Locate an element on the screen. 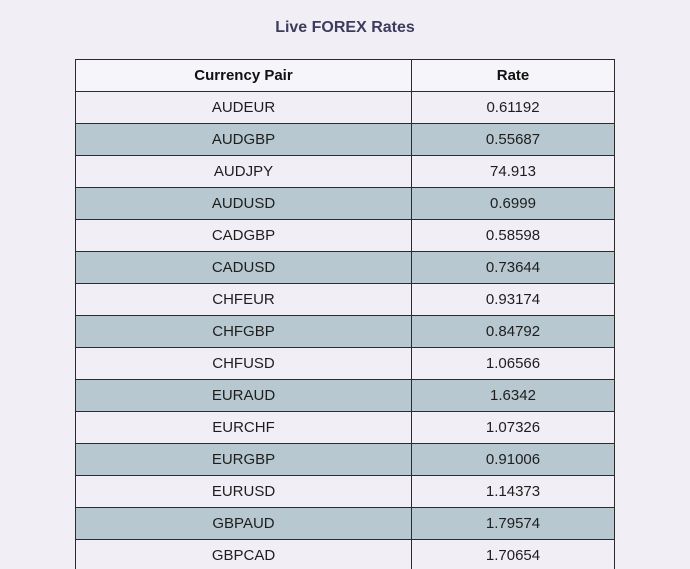  table-row: EURCHF 1.07326 is located at coordinates (345, 427).